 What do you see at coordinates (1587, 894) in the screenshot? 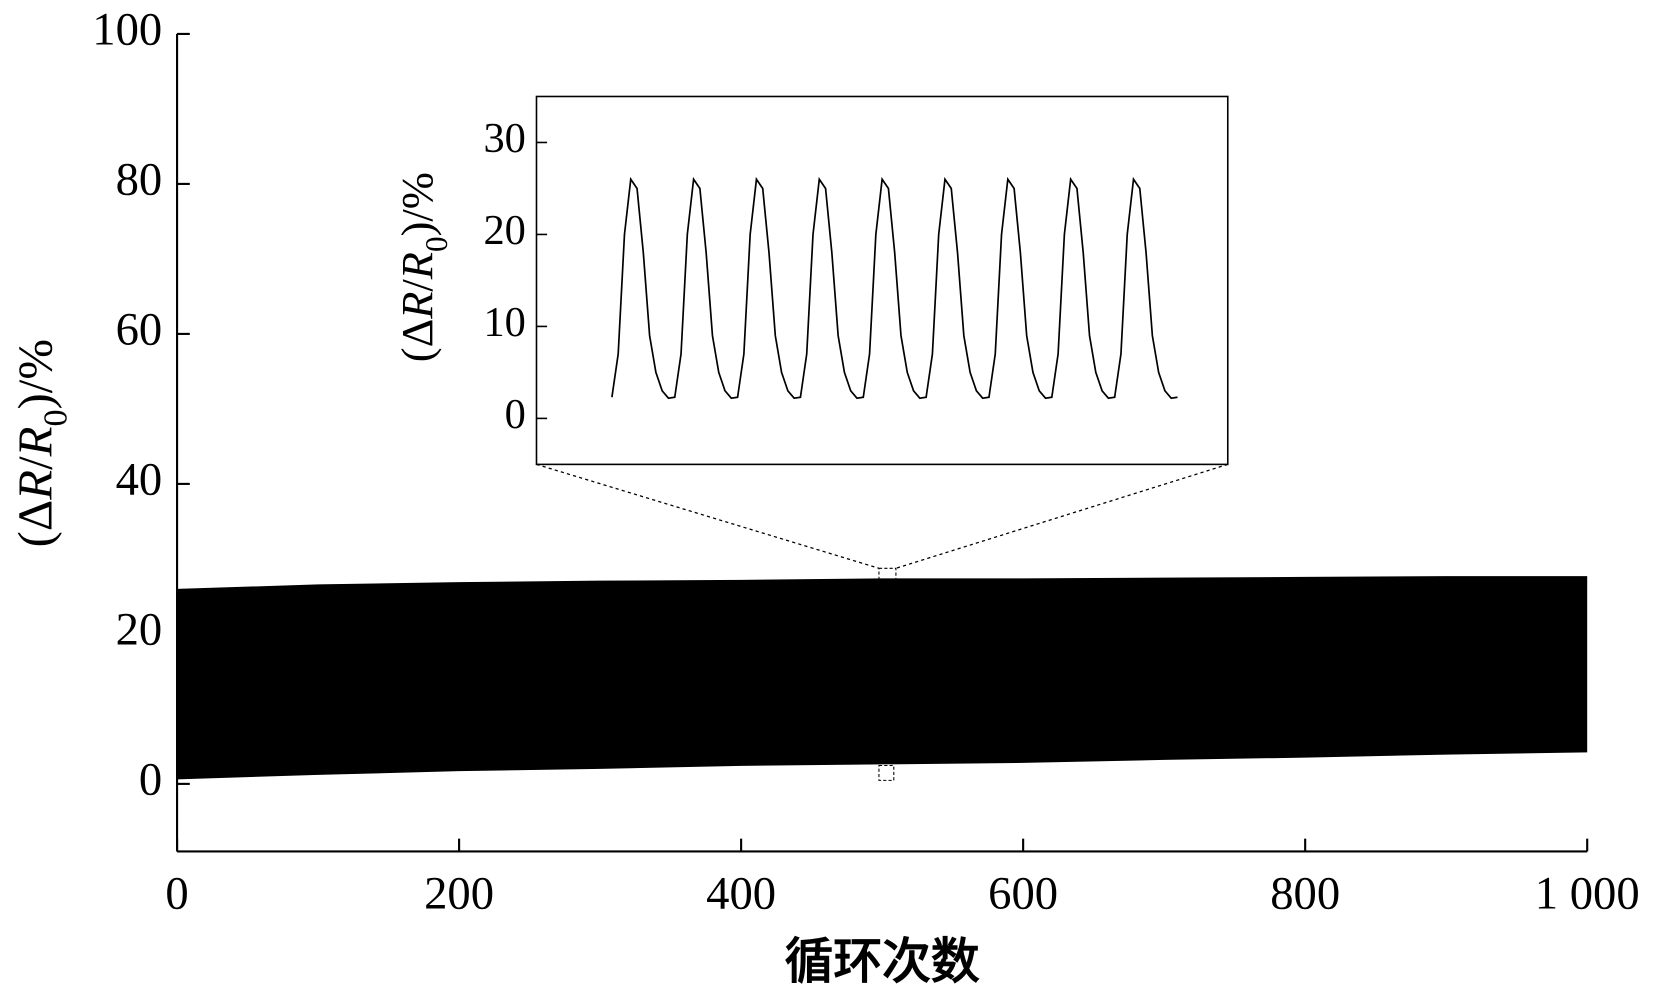
I see `x-tick-label: 1 000` at bounding box center [1587, 894].